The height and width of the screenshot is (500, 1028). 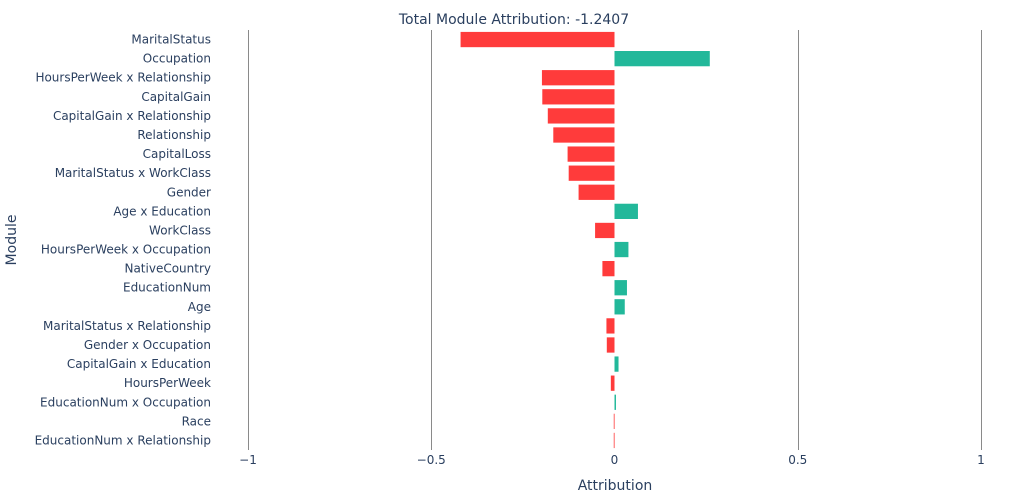 I want to click on chart-title: Total Module Attribution: -1.2407, so click(x=513, y=20).